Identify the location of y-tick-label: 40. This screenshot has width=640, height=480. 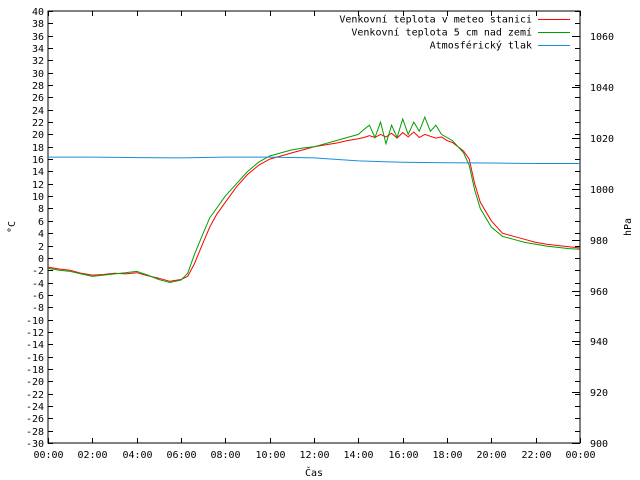
(38, 12).